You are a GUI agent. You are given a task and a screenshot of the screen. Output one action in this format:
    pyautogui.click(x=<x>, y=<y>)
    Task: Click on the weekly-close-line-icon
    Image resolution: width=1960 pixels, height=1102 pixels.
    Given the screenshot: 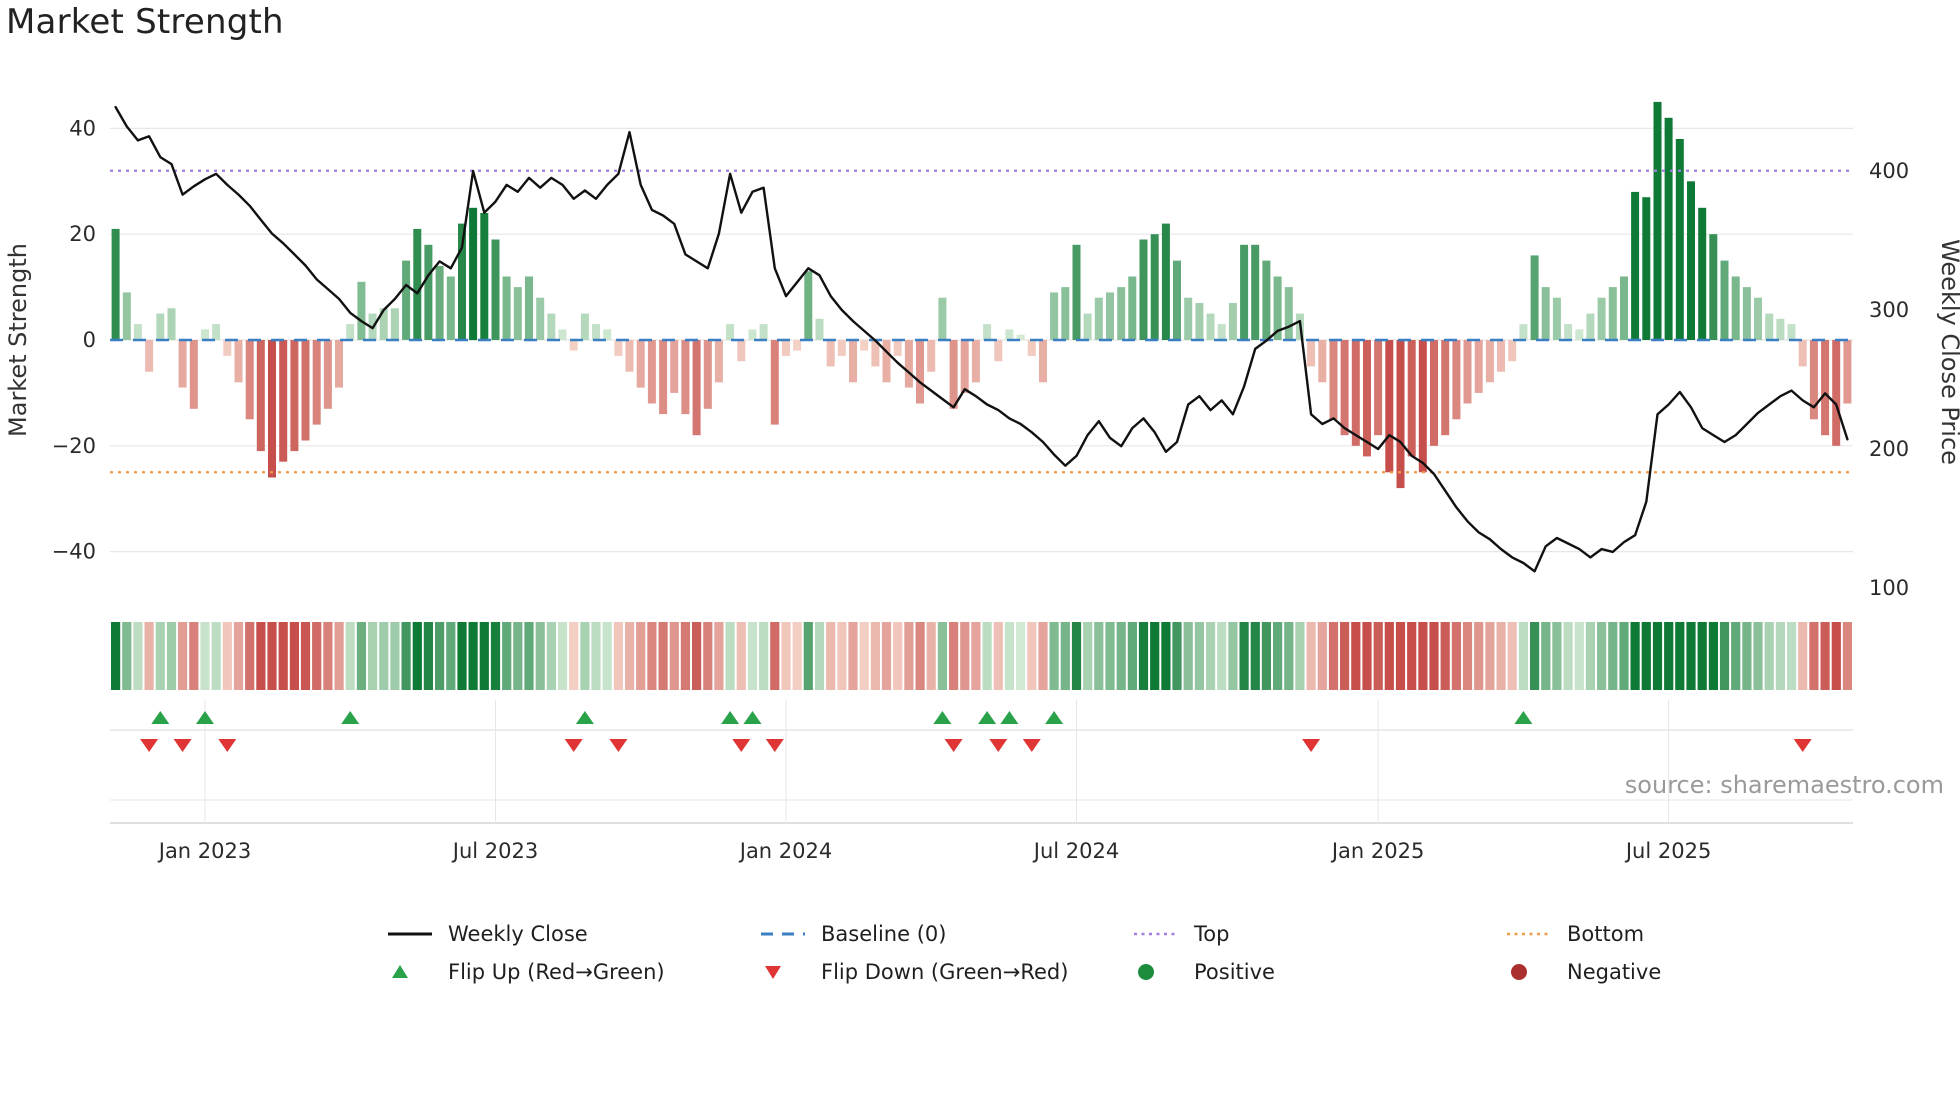 What is the action you would take?
    pyautogui.click(x=410, y=934)
    